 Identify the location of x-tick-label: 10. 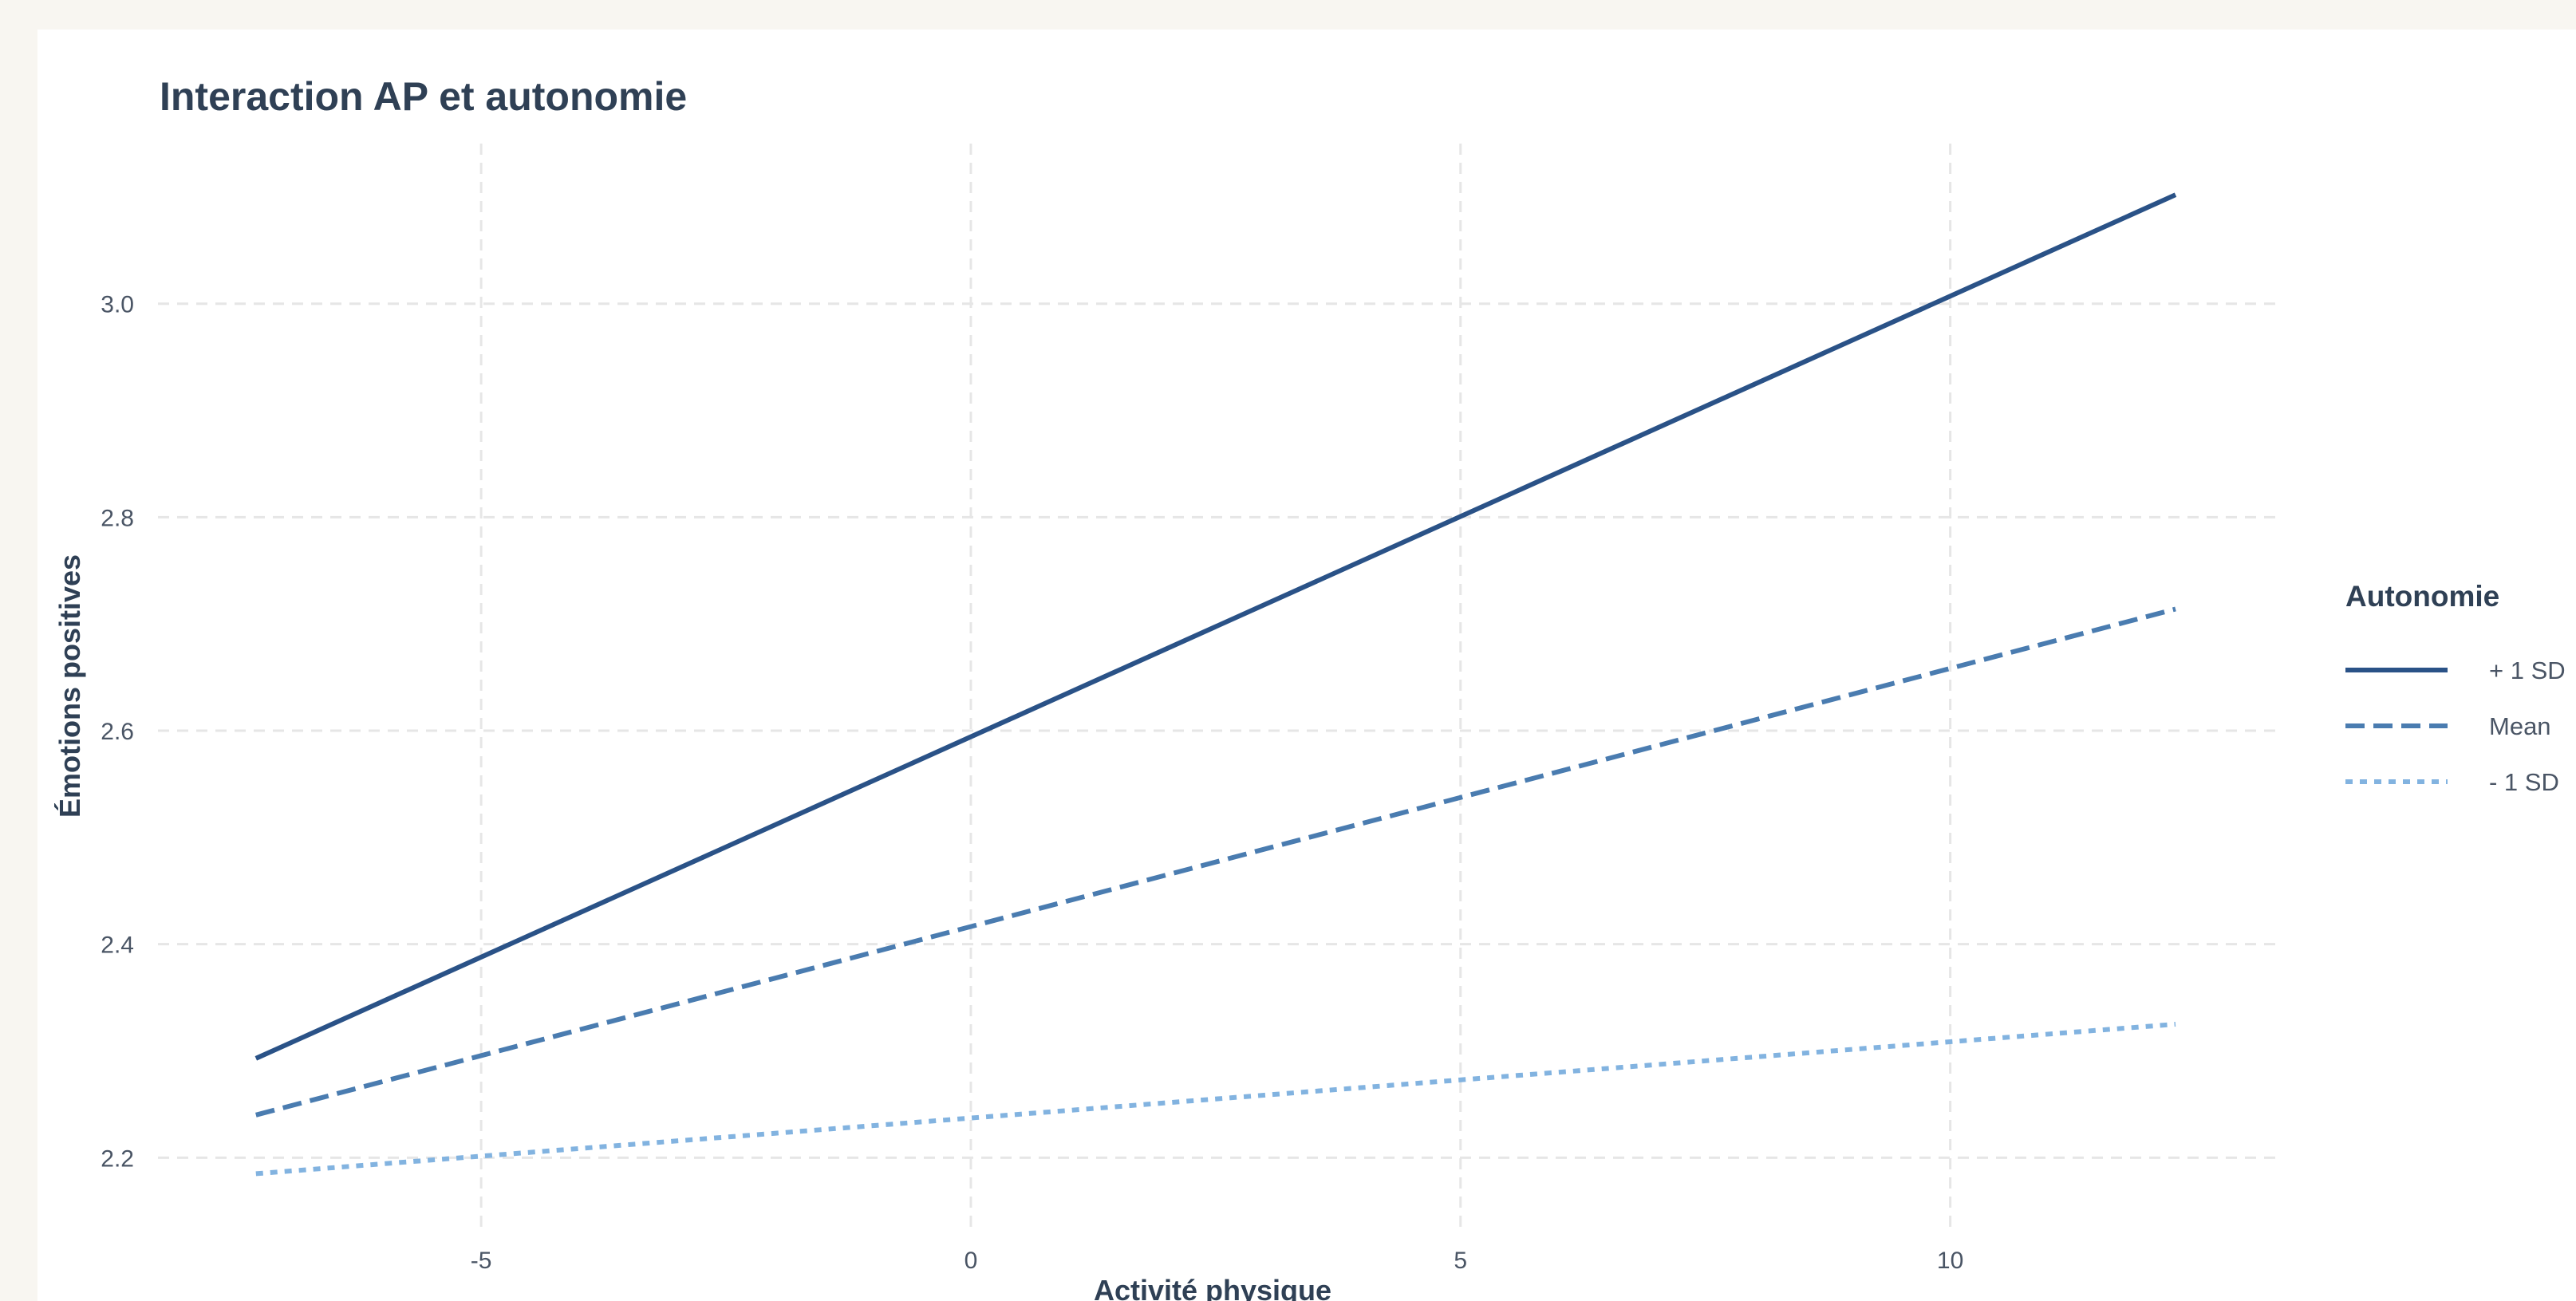
(1950, 1261).